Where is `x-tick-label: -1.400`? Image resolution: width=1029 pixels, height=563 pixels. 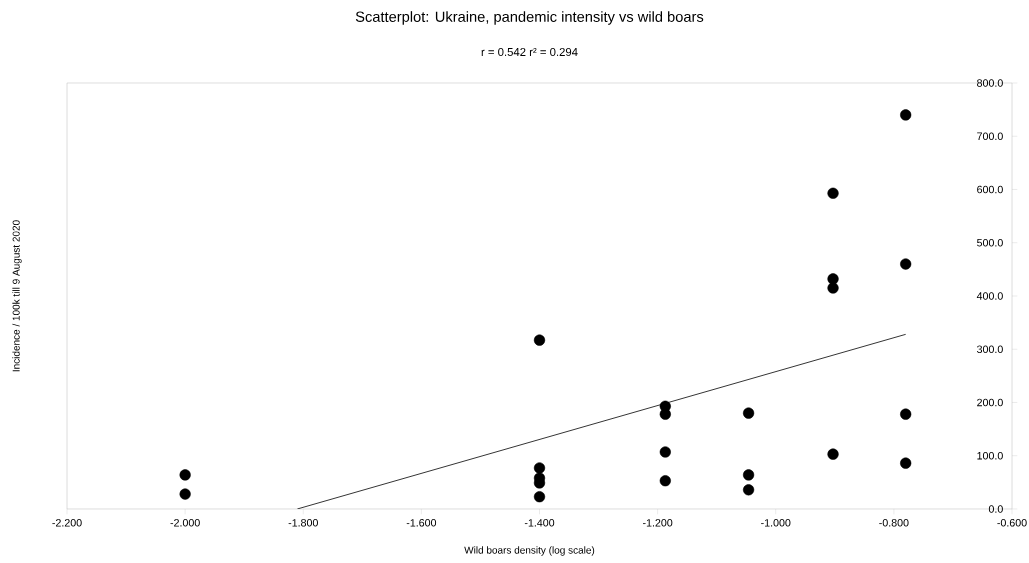
x-tick-label: -1.400 is located at coordinates (539, 523).